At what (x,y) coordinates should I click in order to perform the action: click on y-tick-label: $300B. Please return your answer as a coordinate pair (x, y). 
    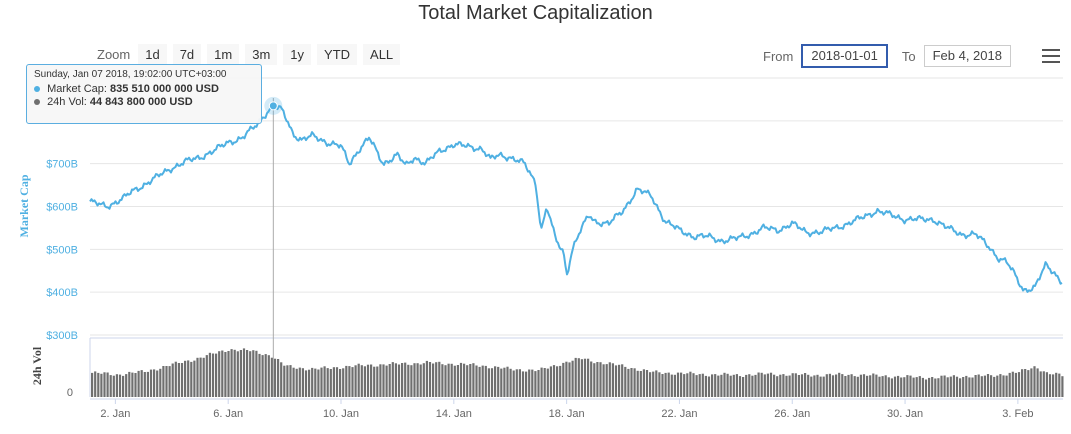
    Looking at the image, I should click on (62, 336).